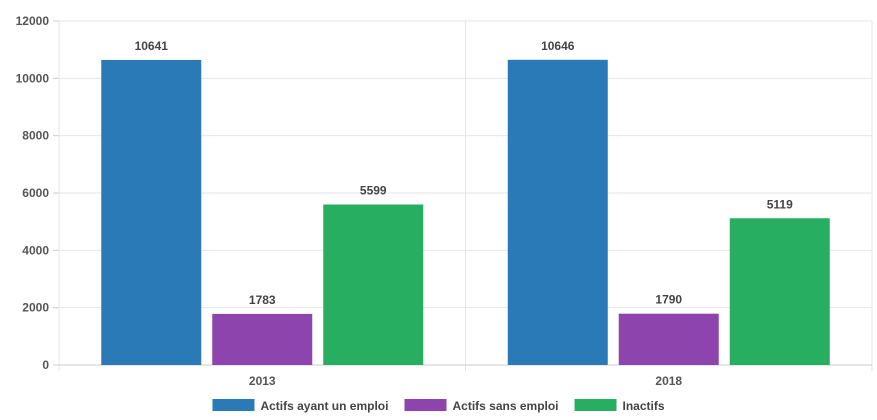  Describe the element at coordinates (35, 308) in the screenshot. I see `y-tick-label: 2000` at that location.